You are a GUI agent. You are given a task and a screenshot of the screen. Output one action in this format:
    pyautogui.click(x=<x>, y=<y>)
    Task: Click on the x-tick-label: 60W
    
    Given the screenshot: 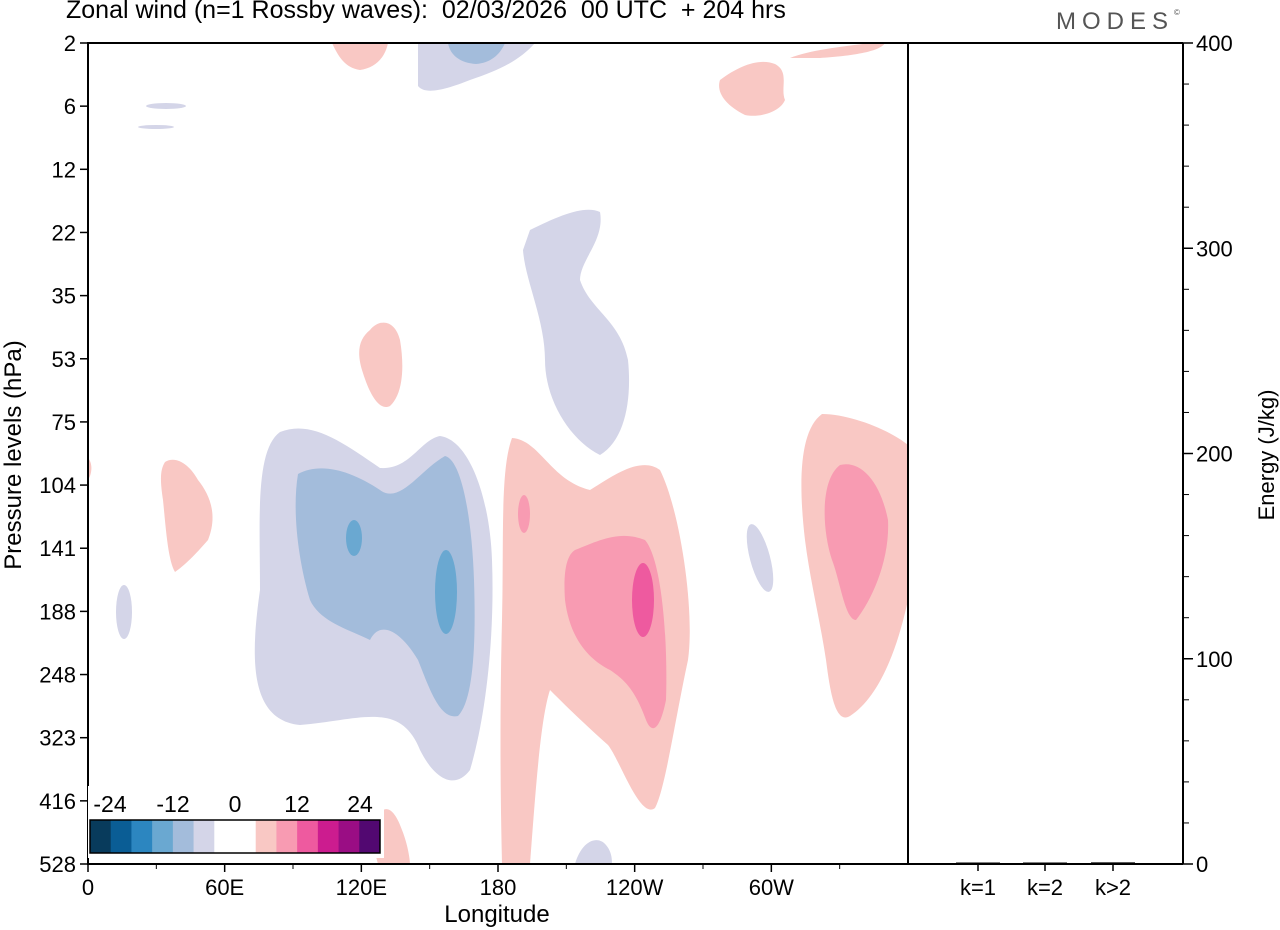 What is the action you would take?
    pyautogui.click(x=771, y=887)
    